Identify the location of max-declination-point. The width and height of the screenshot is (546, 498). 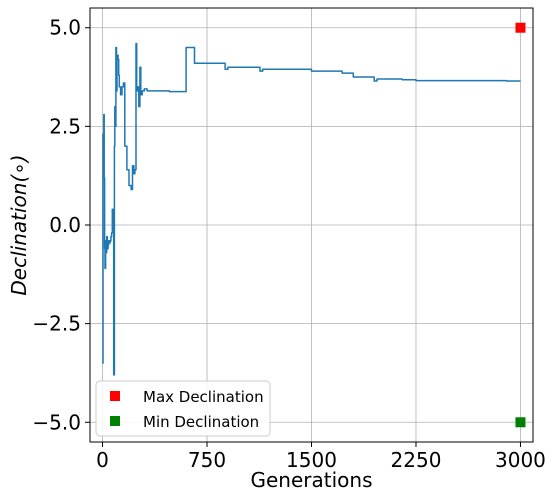
(520, 27).